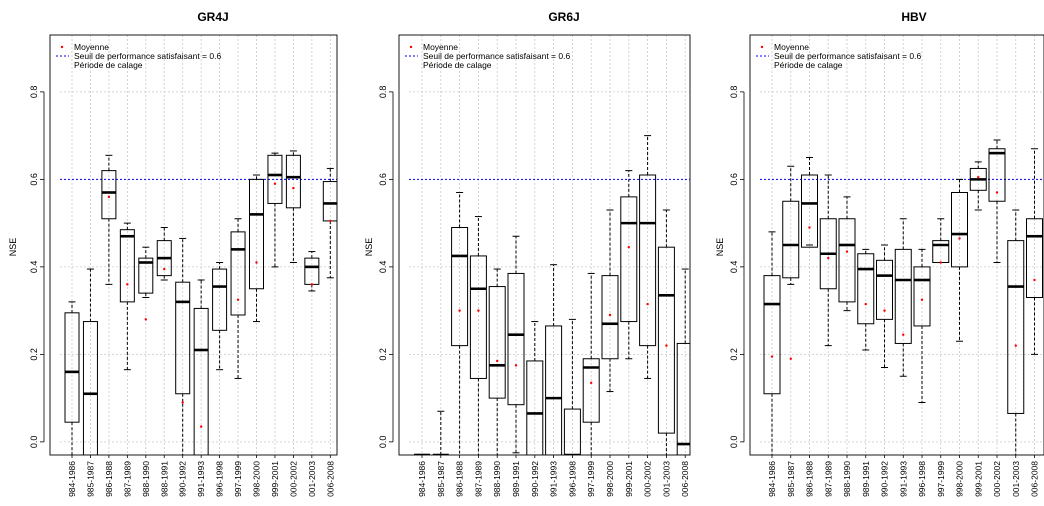 The image size is (1044, 506). I want to click on box-988-1990, so click(497, 361).